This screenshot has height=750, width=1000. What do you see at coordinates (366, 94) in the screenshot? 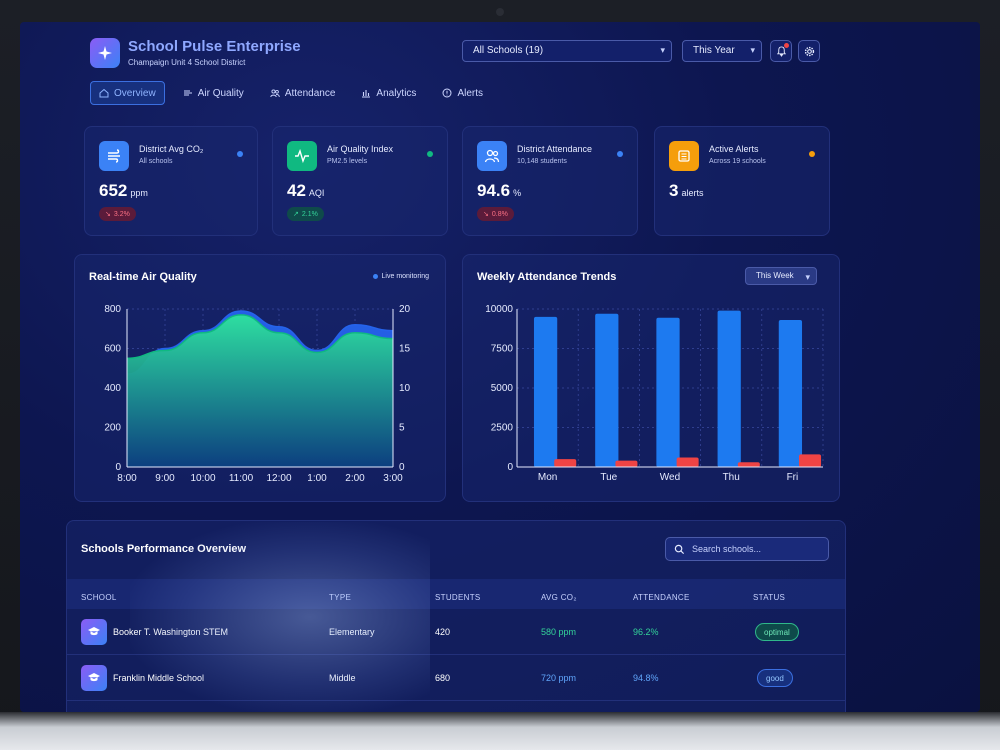
I see `bar-chart-icon` at bounding box center [366, 94].